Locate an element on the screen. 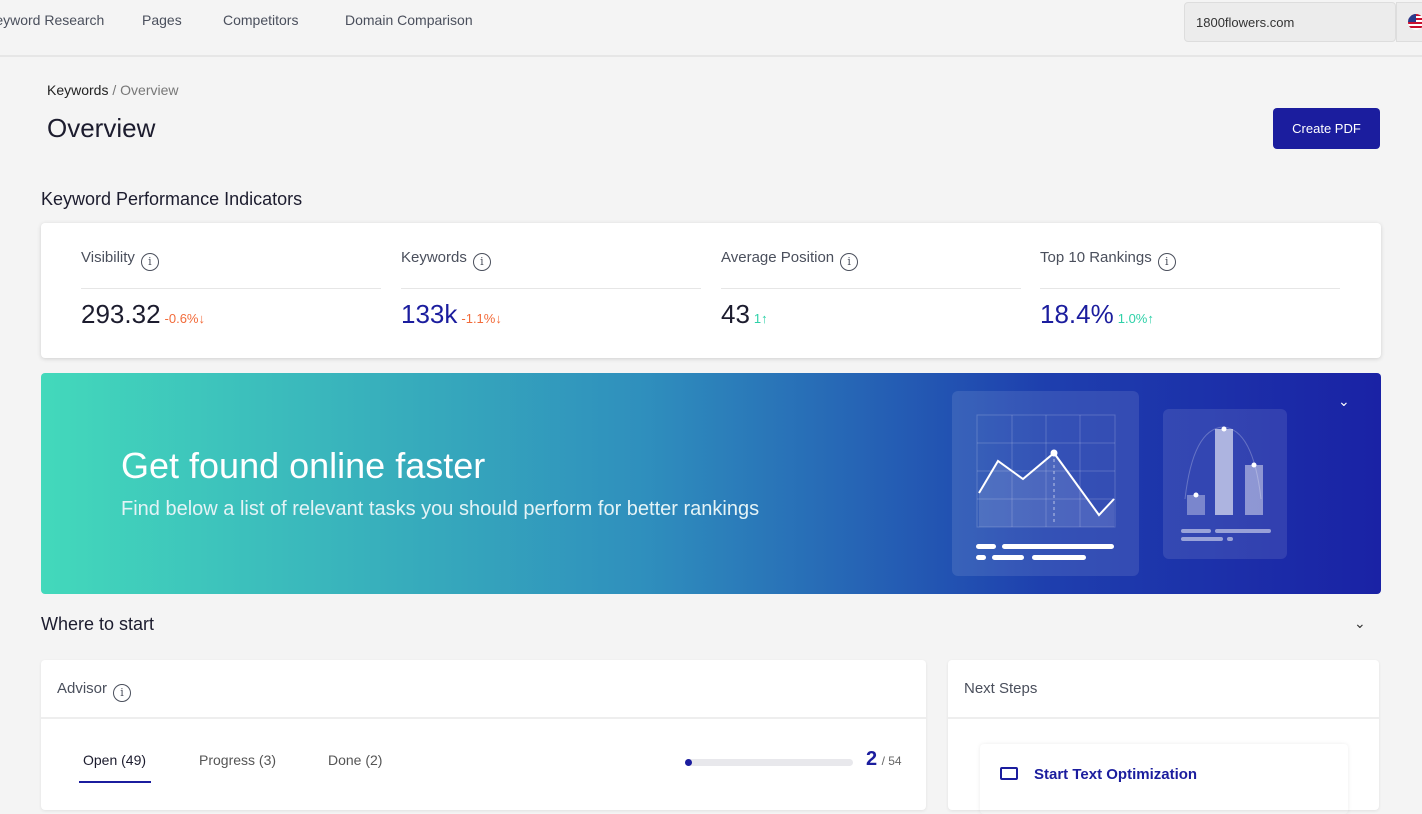 The width and height of the screenshot is (1422, 814). country-selector is located at coordinates (1409, 22).